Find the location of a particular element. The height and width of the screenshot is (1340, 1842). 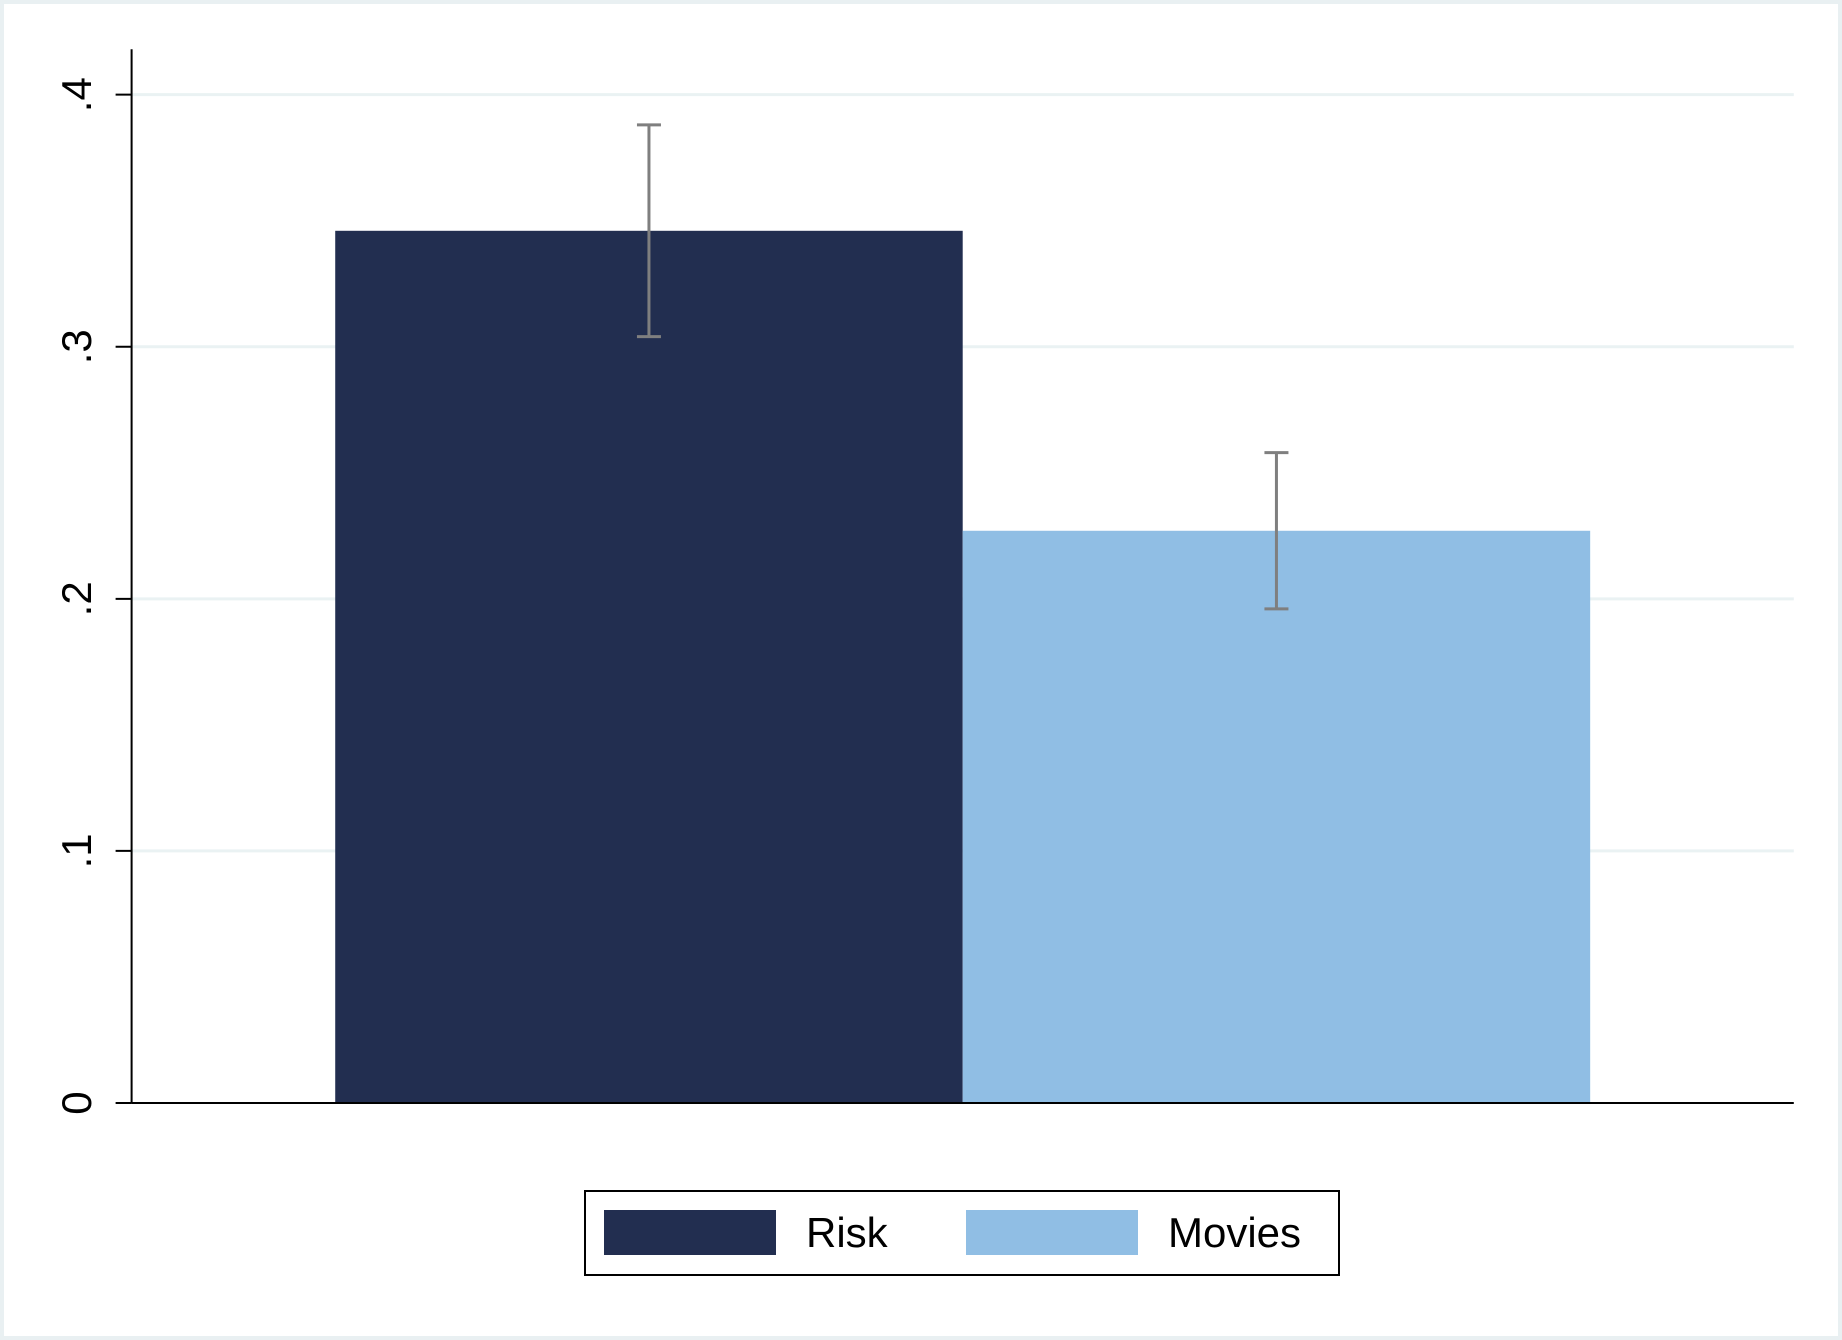

bar is located at coordinates (1276, 816).